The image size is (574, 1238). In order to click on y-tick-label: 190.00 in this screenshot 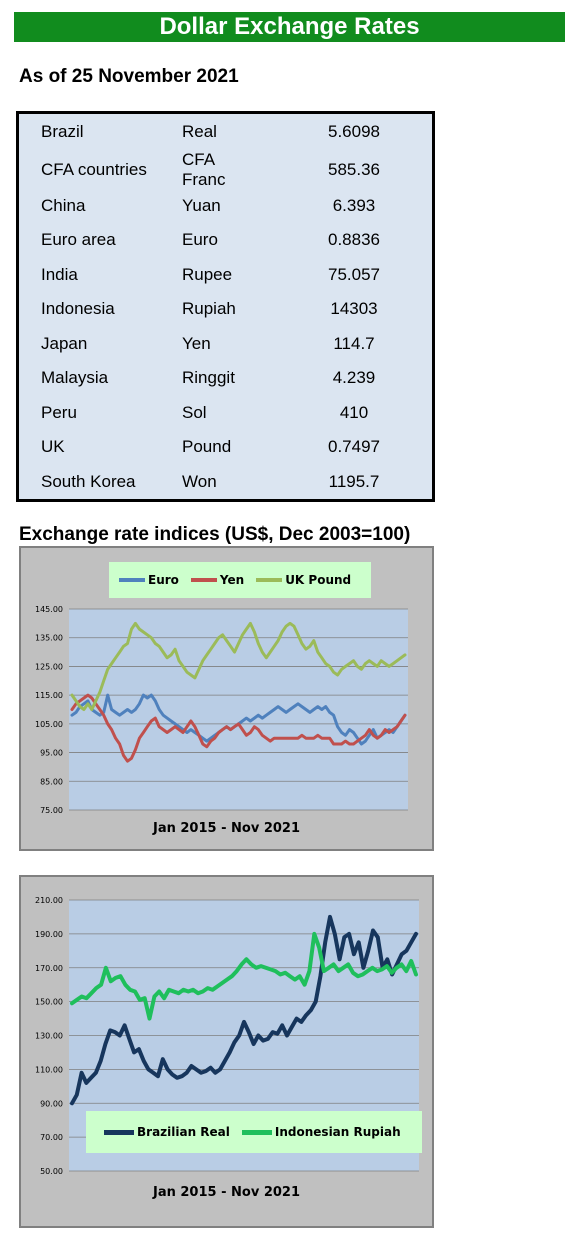, I will do `click(49, 934)`.